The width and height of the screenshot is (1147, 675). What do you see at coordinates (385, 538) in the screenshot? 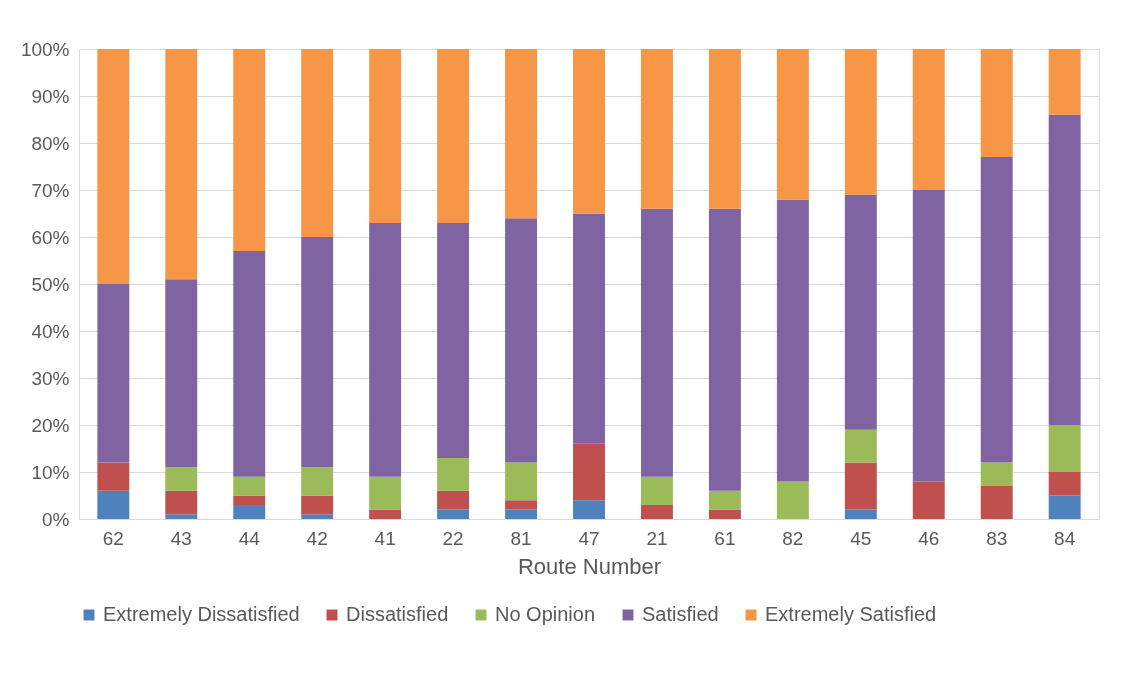
I see `x-tick-label: 41` at bounding box center [385, 538].